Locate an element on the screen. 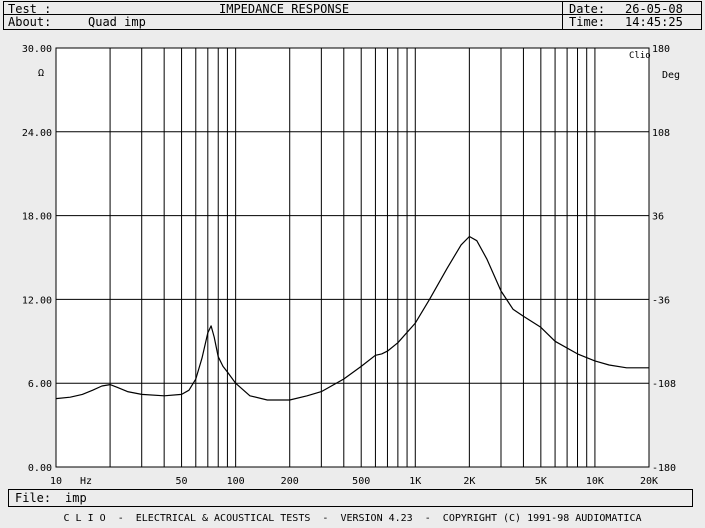 The image size is (705, 528). x-tick-label: 500 is located at coordinates (361, 481).